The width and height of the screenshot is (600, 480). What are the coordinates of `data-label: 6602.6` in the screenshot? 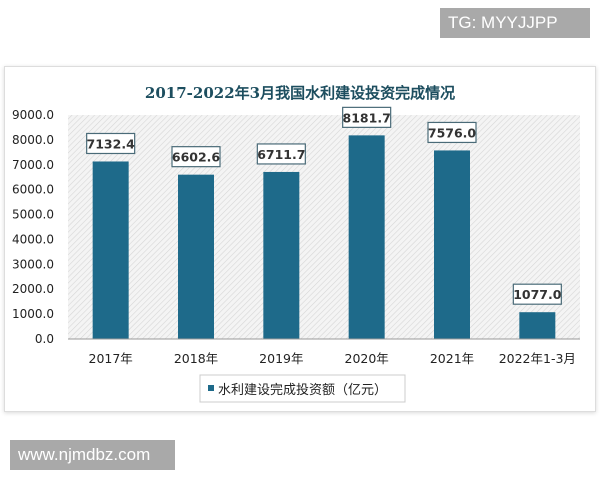 It's located at (196, 157).